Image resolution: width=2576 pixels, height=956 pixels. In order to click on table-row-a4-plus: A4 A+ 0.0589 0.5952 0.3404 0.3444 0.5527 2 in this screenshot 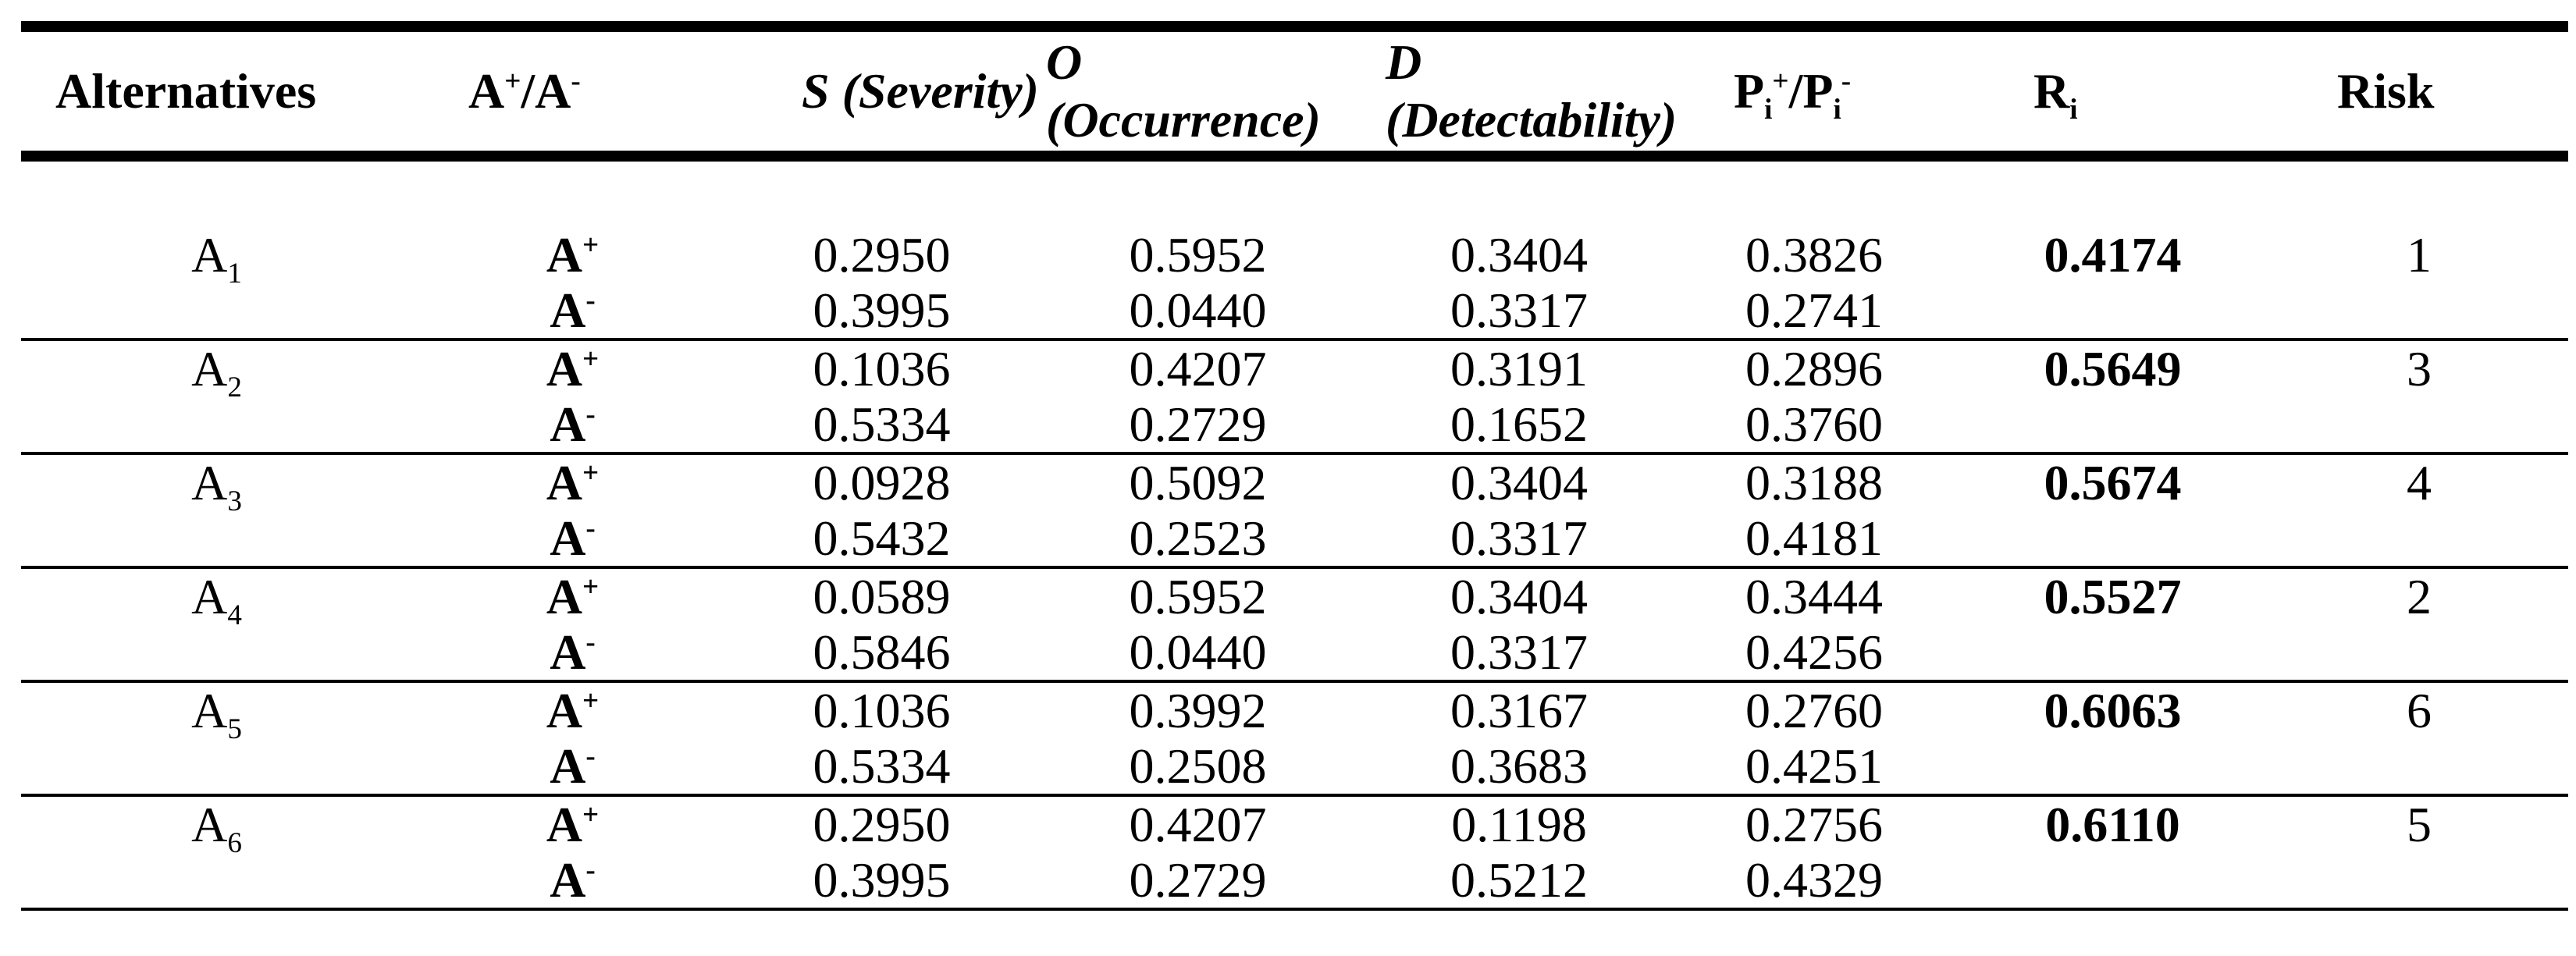, I will do `click(1294, 598)`.